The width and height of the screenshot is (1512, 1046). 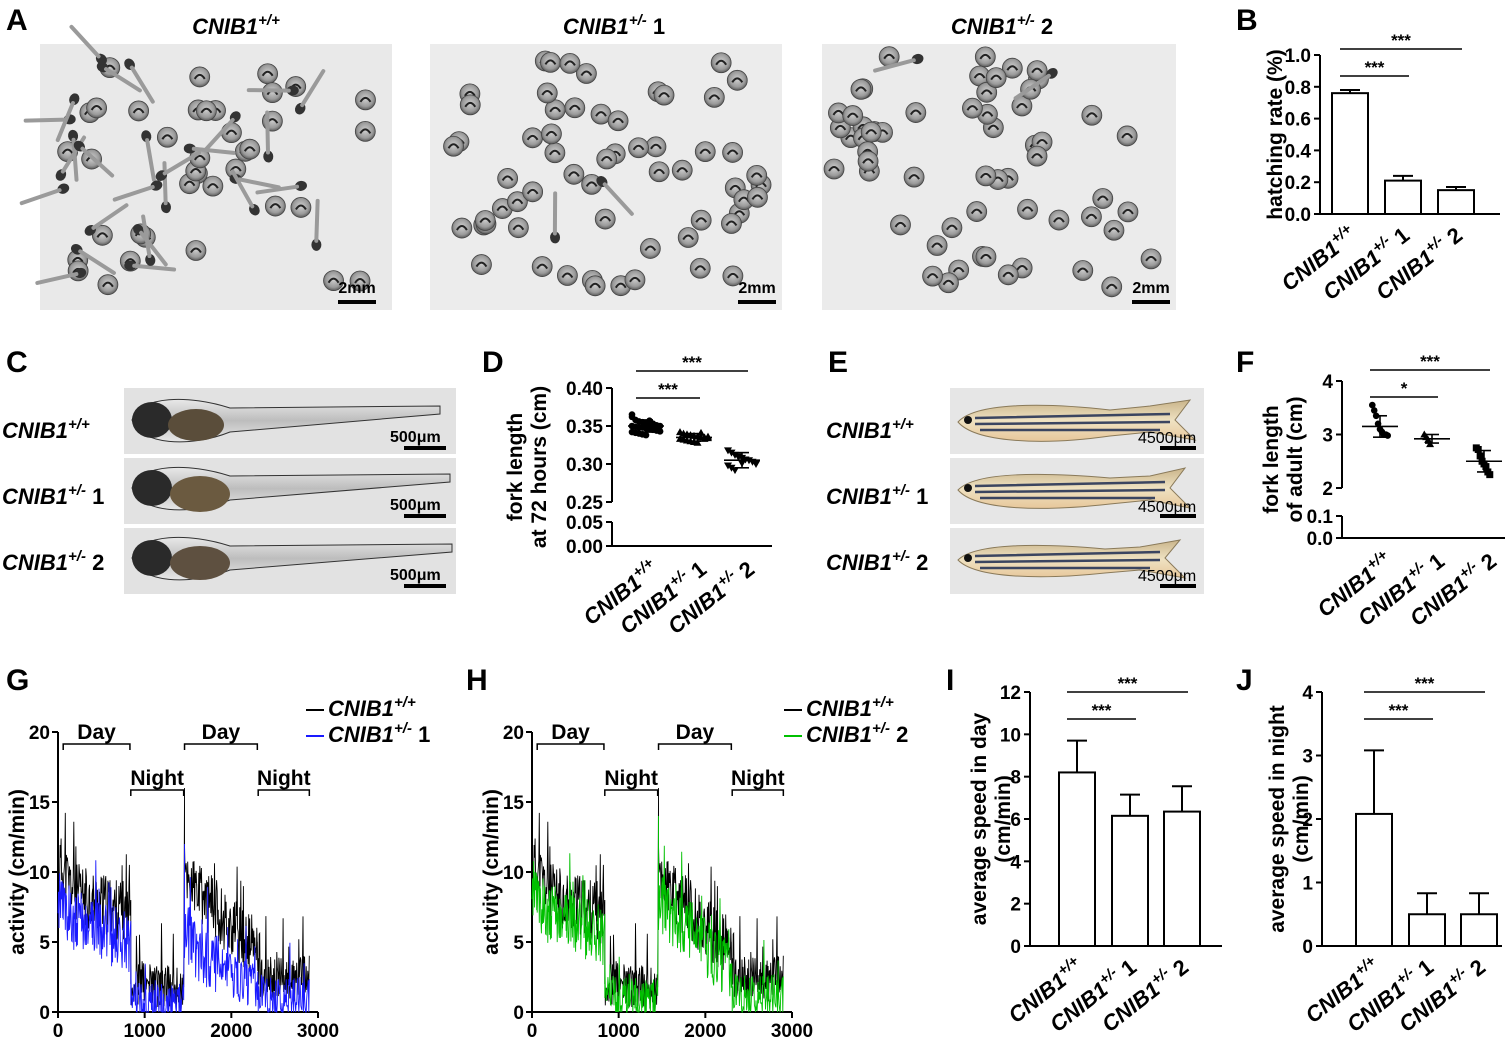 What do you see at coordinates (1277, 819) in the screenshot?
I see `y-axis-title: average speed in night` at bounding box center [1277, 819].